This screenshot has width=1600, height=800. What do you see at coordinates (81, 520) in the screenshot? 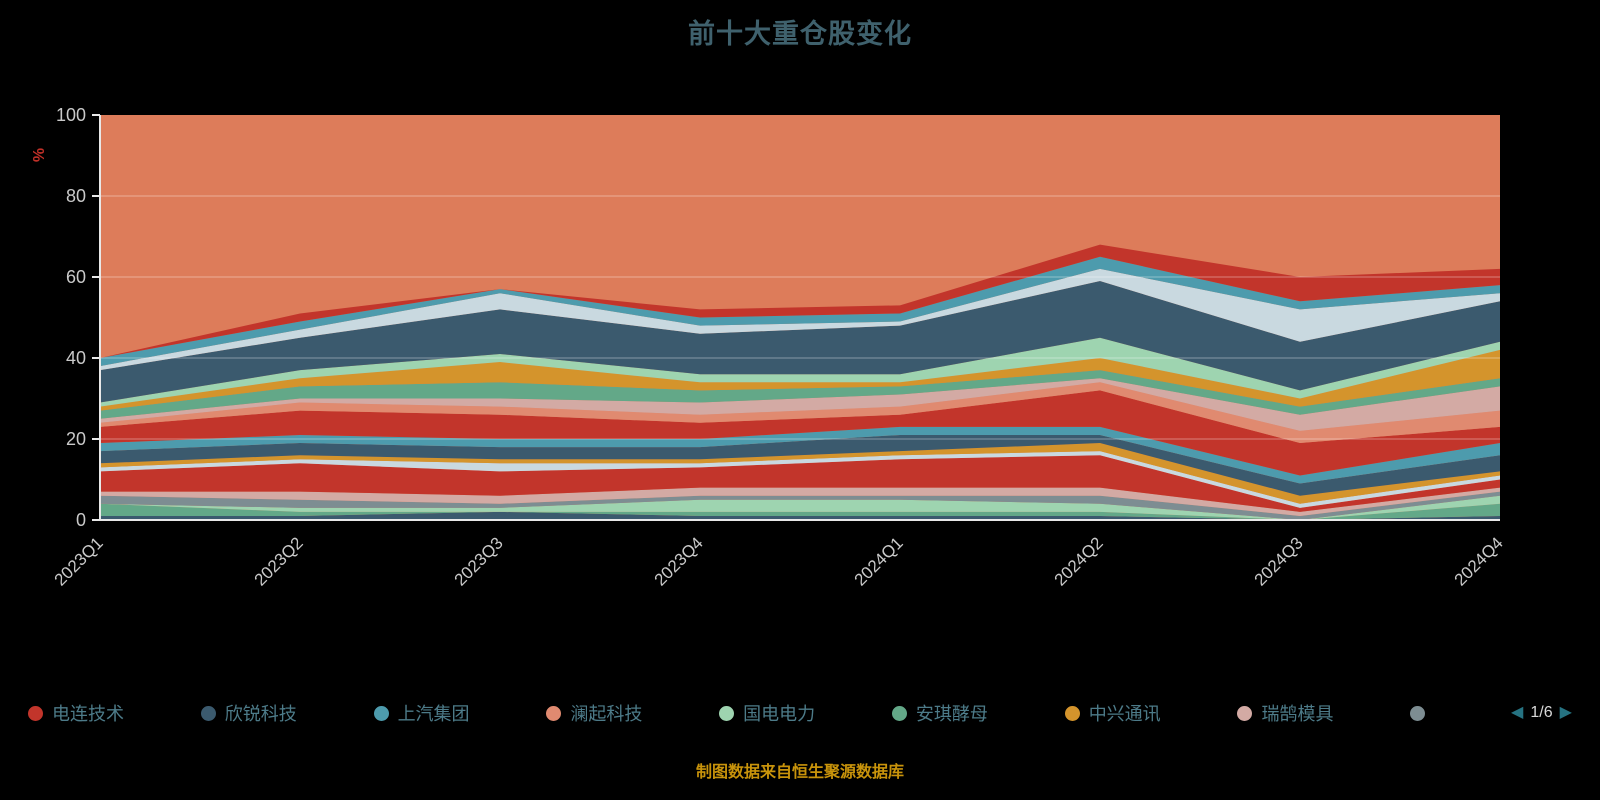
I see `y-tick-label: 0` at bounding box center [81, 520].